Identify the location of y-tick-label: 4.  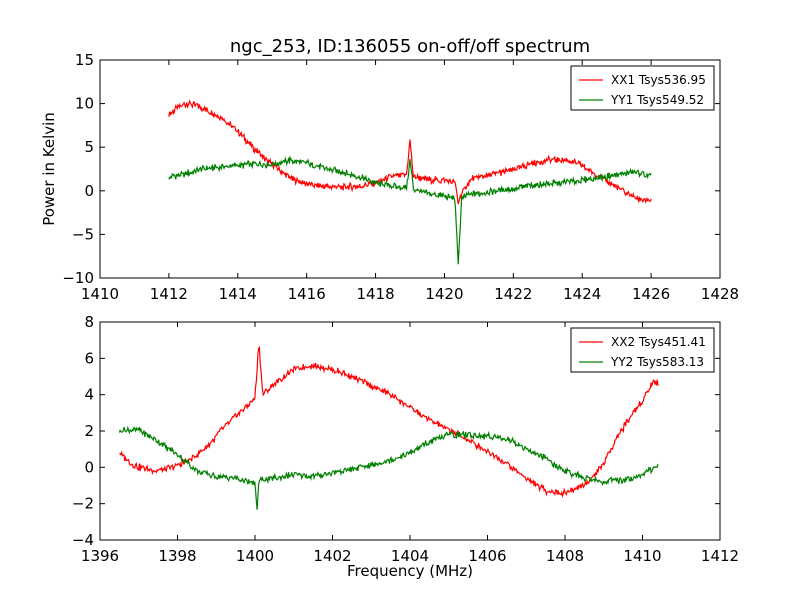
(89, 395).